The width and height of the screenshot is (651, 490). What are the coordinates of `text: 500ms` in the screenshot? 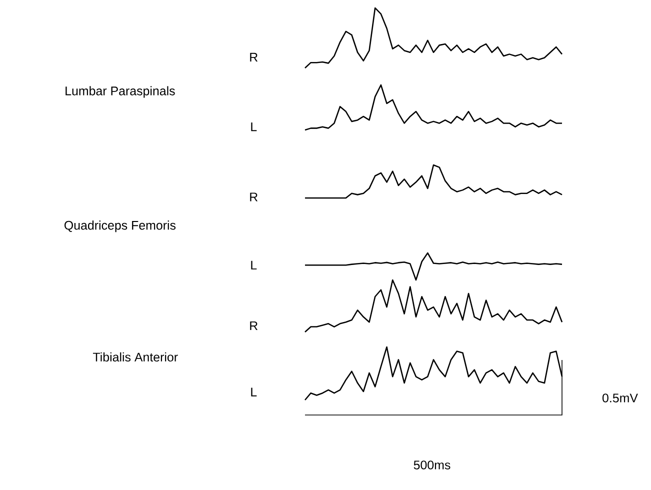 It's located at (432, 465).